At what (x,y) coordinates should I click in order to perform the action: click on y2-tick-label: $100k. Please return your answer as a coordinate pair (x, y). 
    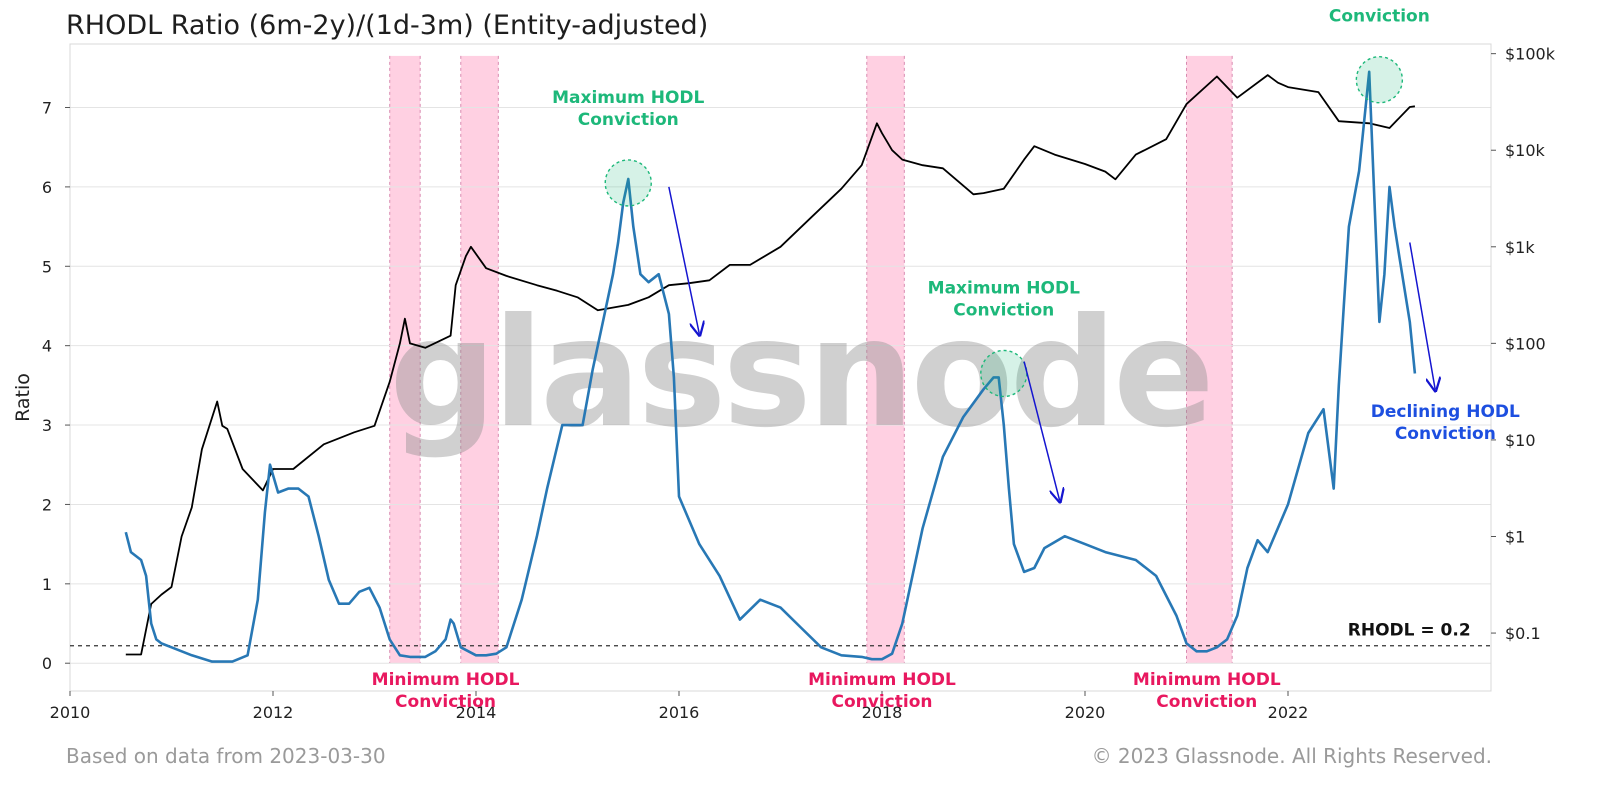
    Looking at the image, I should click on (1530, 54).